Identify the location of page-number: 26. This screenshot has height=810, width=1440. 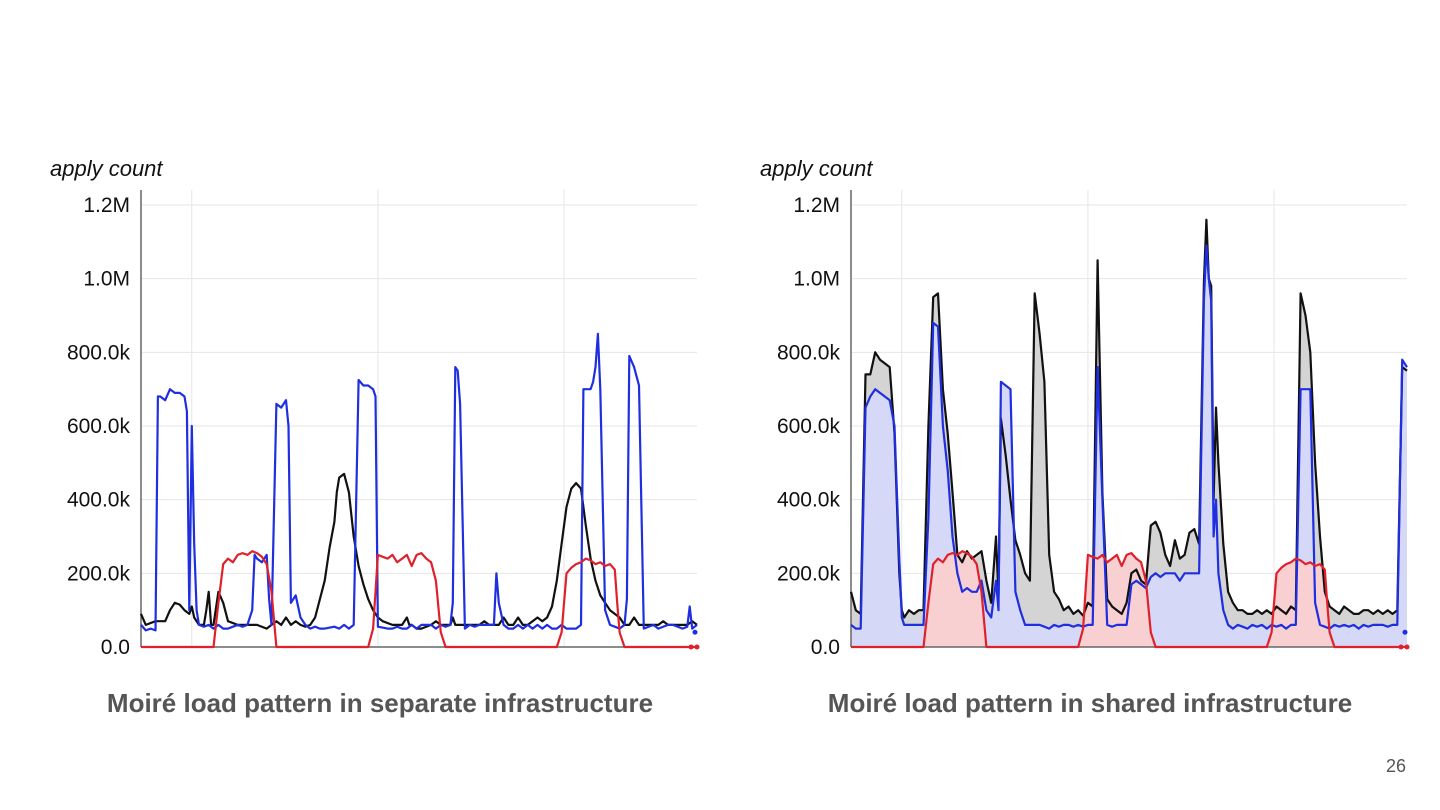
(1395, 766).